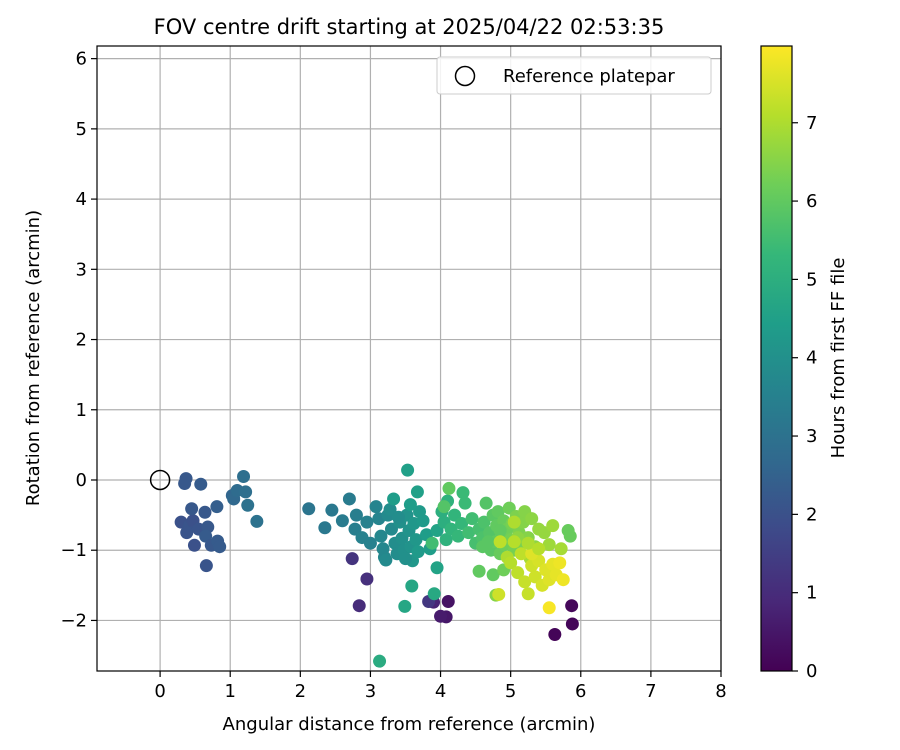 The image size is (900, 750). What do you see at coordinates (580, 691) in the screenshot?
I see `x-tick-label: 6` at bounding box center [580, 691].